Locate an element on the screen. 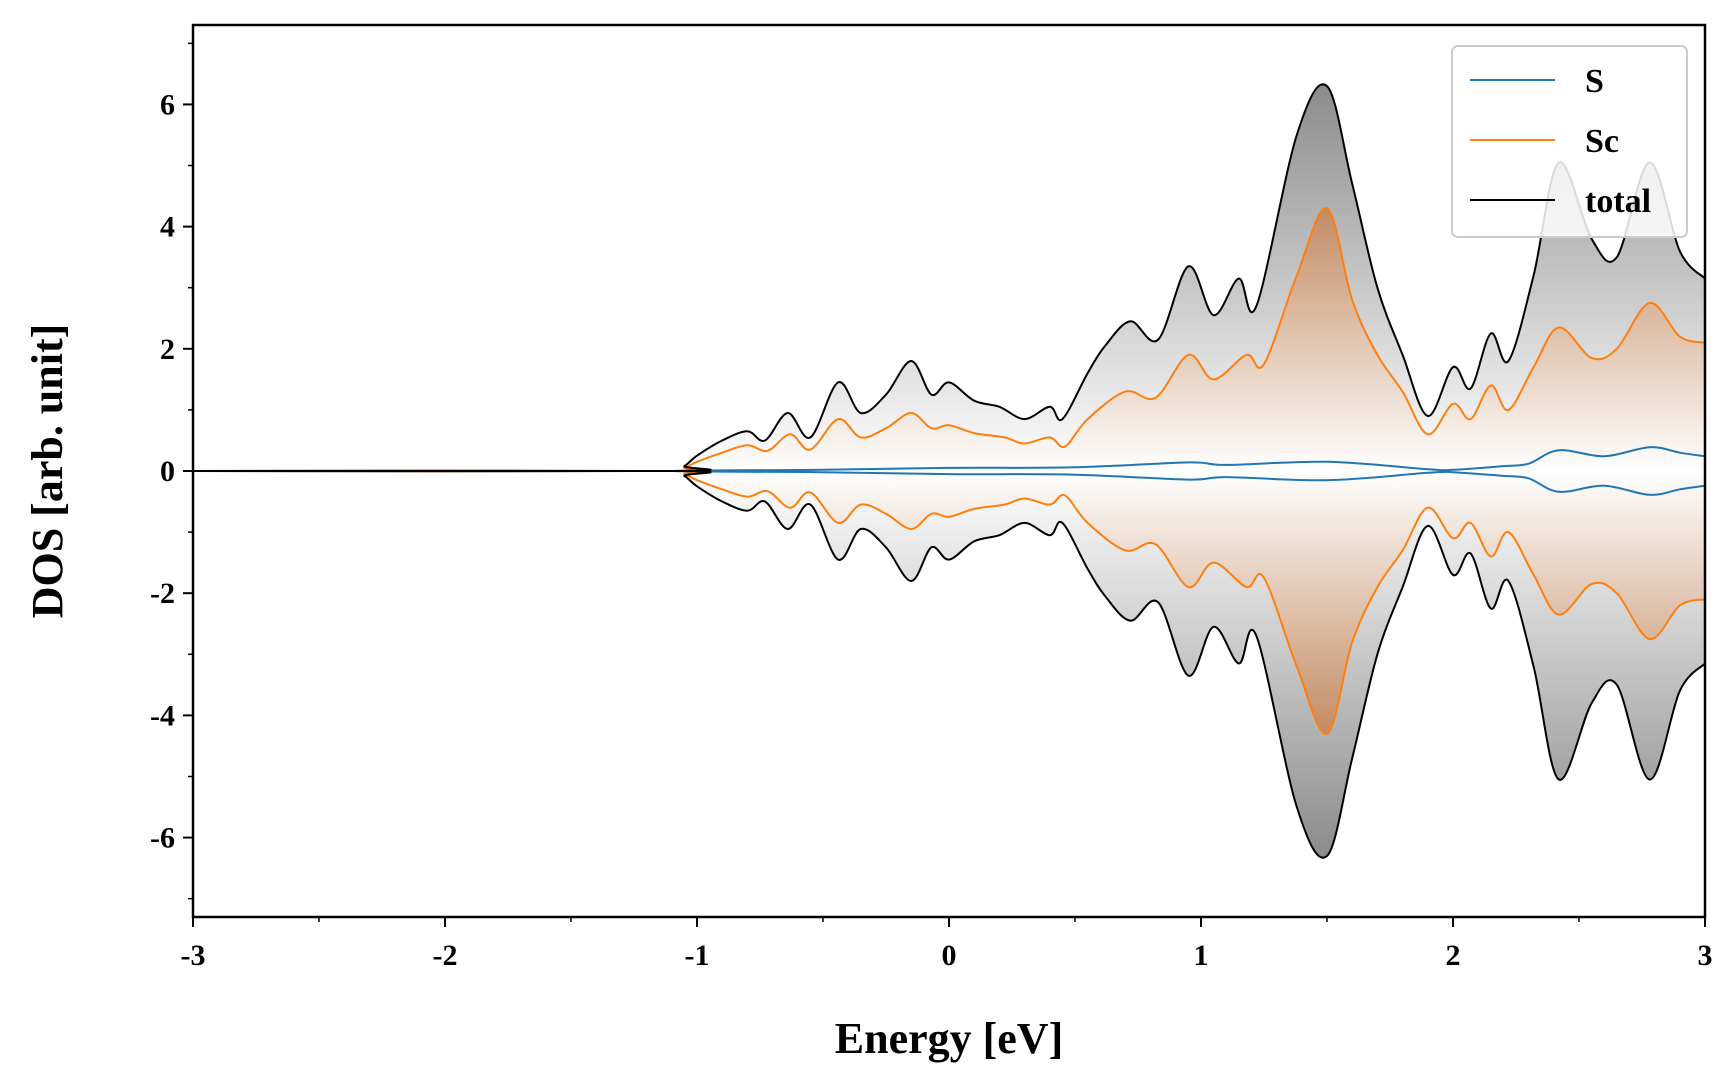 The image size is (1728, 1080). x-tick-label: 0 is located at coordinates (949, 955).